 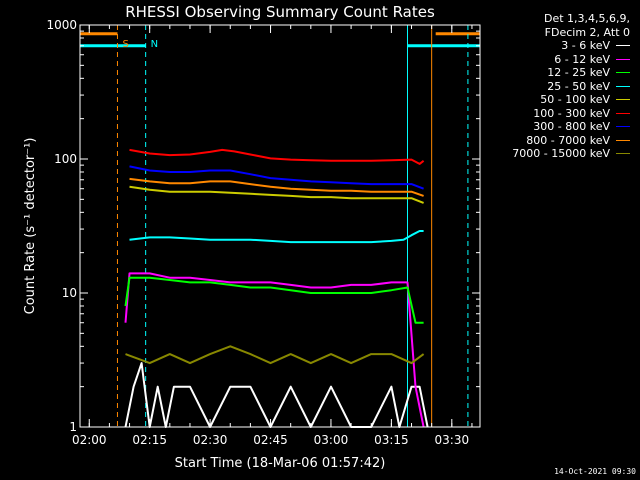 I want to click on y-tick-label-2: 100, so click(x=65, y=159).